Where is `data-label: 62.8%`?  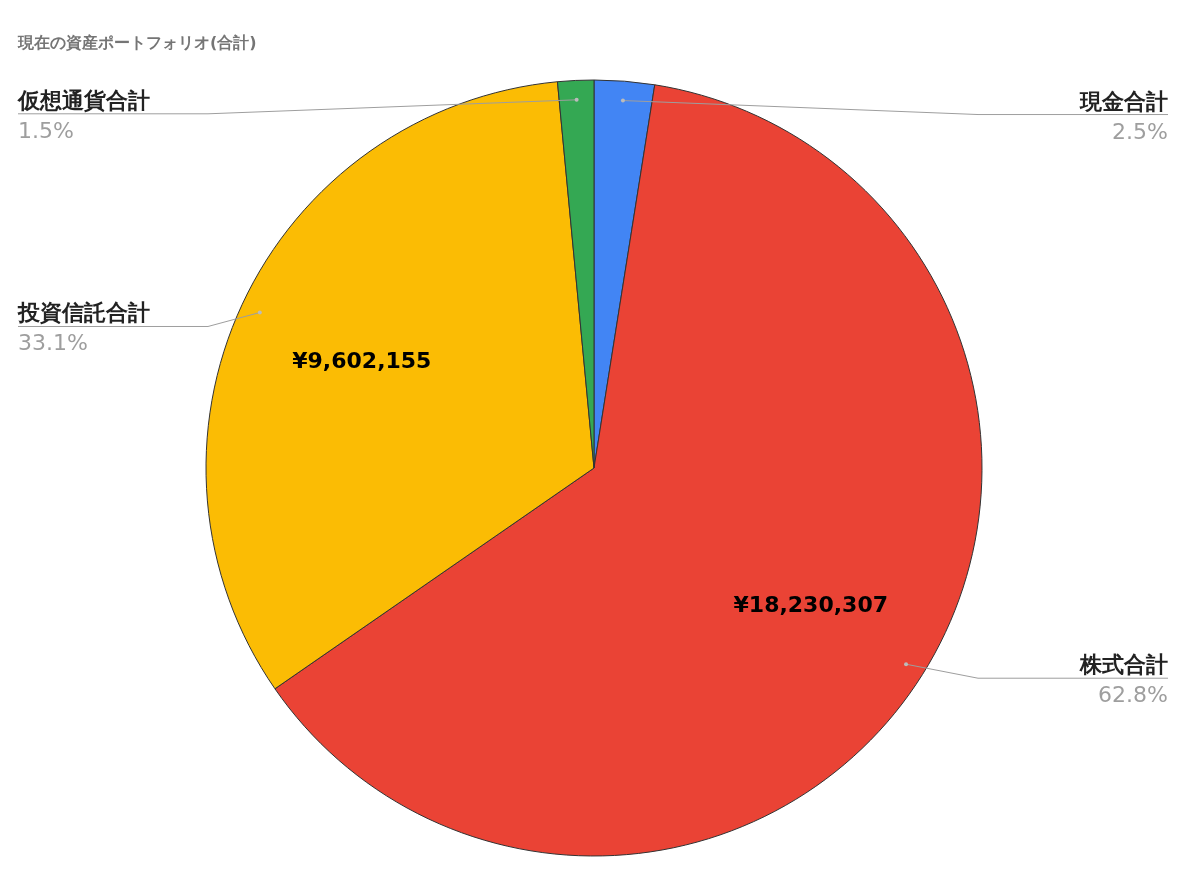
data-label: 62.8% is located at coordinates (1133, 695).